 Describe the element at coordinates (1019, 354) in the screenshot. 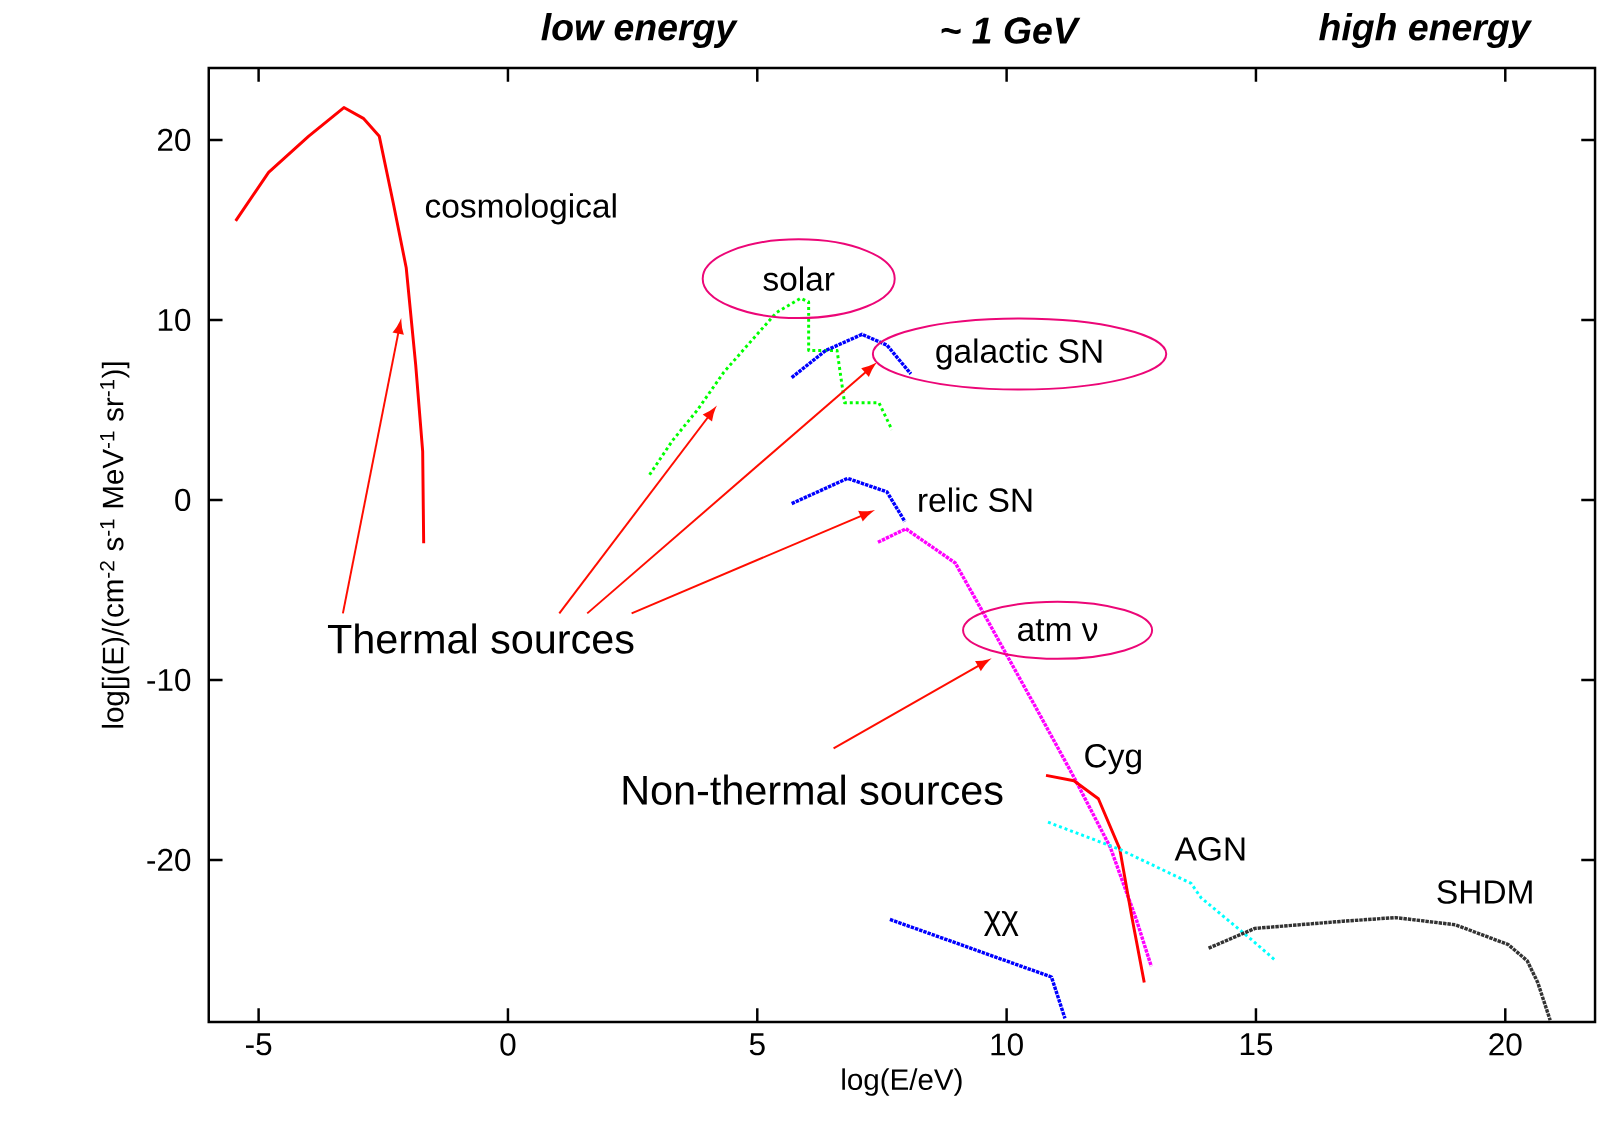

I see `series-label: galactic SN` at that location.